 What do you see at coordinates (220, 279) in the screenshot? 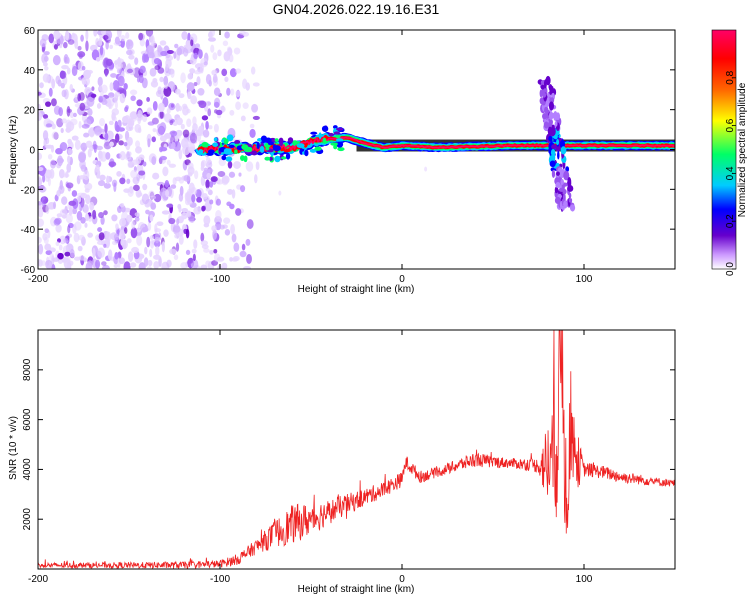
I see `spectrogram-x-tick-label: -100` at bounding box center [220, 279].